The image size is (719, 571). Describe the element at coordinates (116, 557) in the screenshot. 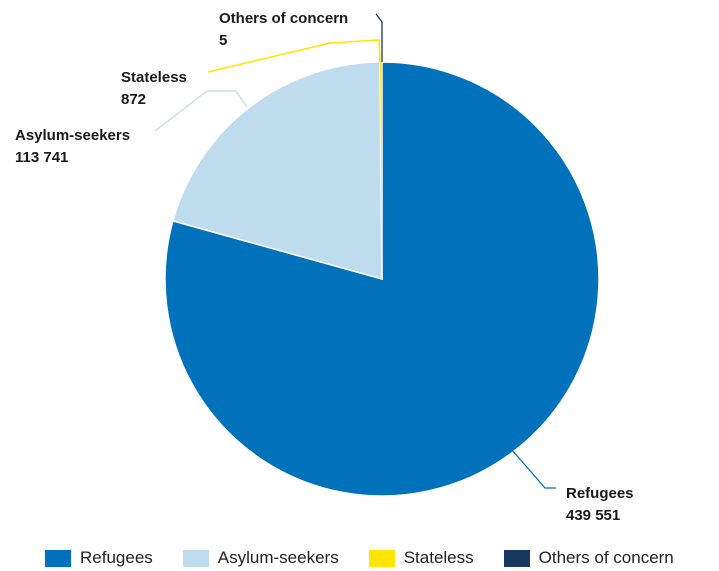

I see `legend-label-refugees: Refugees` at that location.